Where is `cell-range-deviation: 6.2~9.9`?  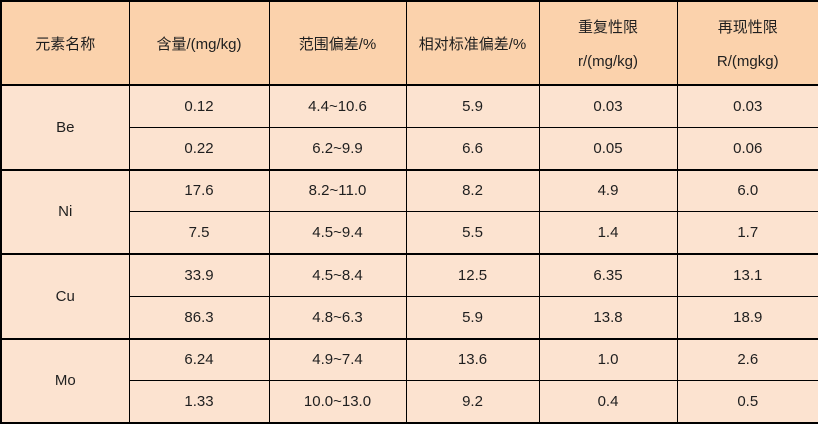
cell-range-deviation: 6.2~9.9 is located at coordinates (337, 148).